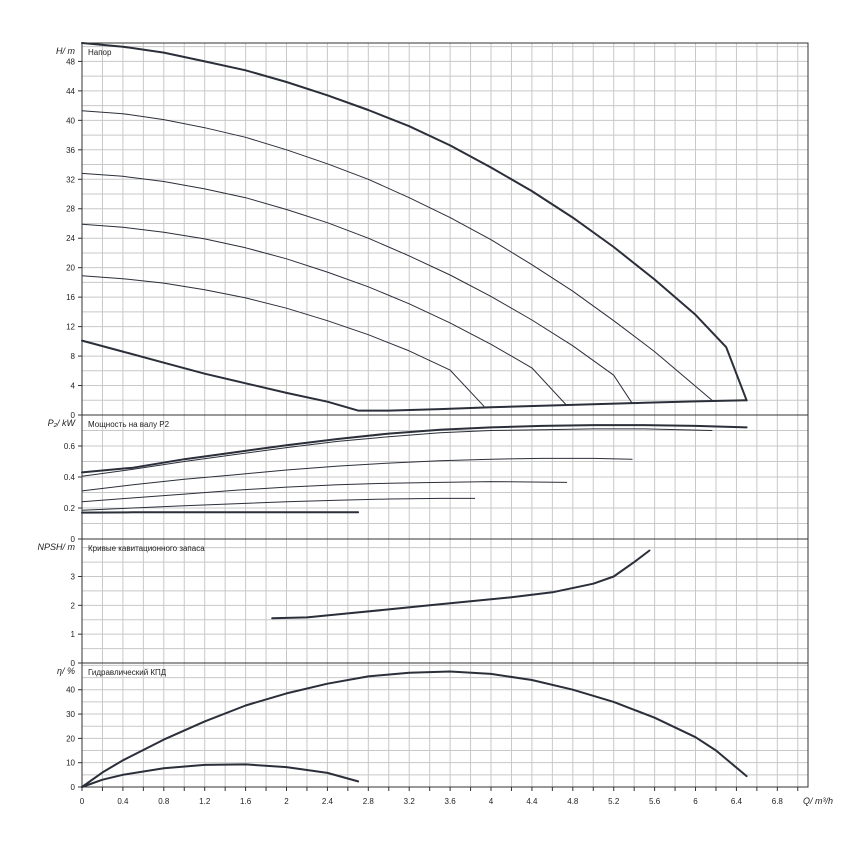  Describe the element at coordinates (66, 671) in the screenshot. I see `y-axis-label: η/ %` at that location.